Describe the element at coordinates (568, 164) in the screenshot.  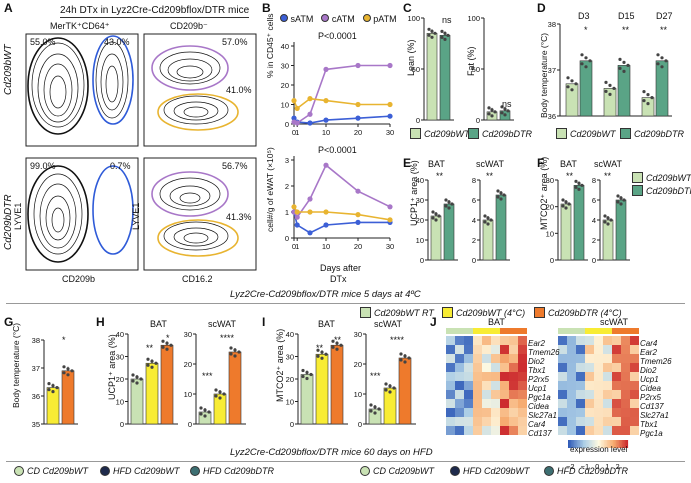
I see `f-sub-a: BAT` at that location.